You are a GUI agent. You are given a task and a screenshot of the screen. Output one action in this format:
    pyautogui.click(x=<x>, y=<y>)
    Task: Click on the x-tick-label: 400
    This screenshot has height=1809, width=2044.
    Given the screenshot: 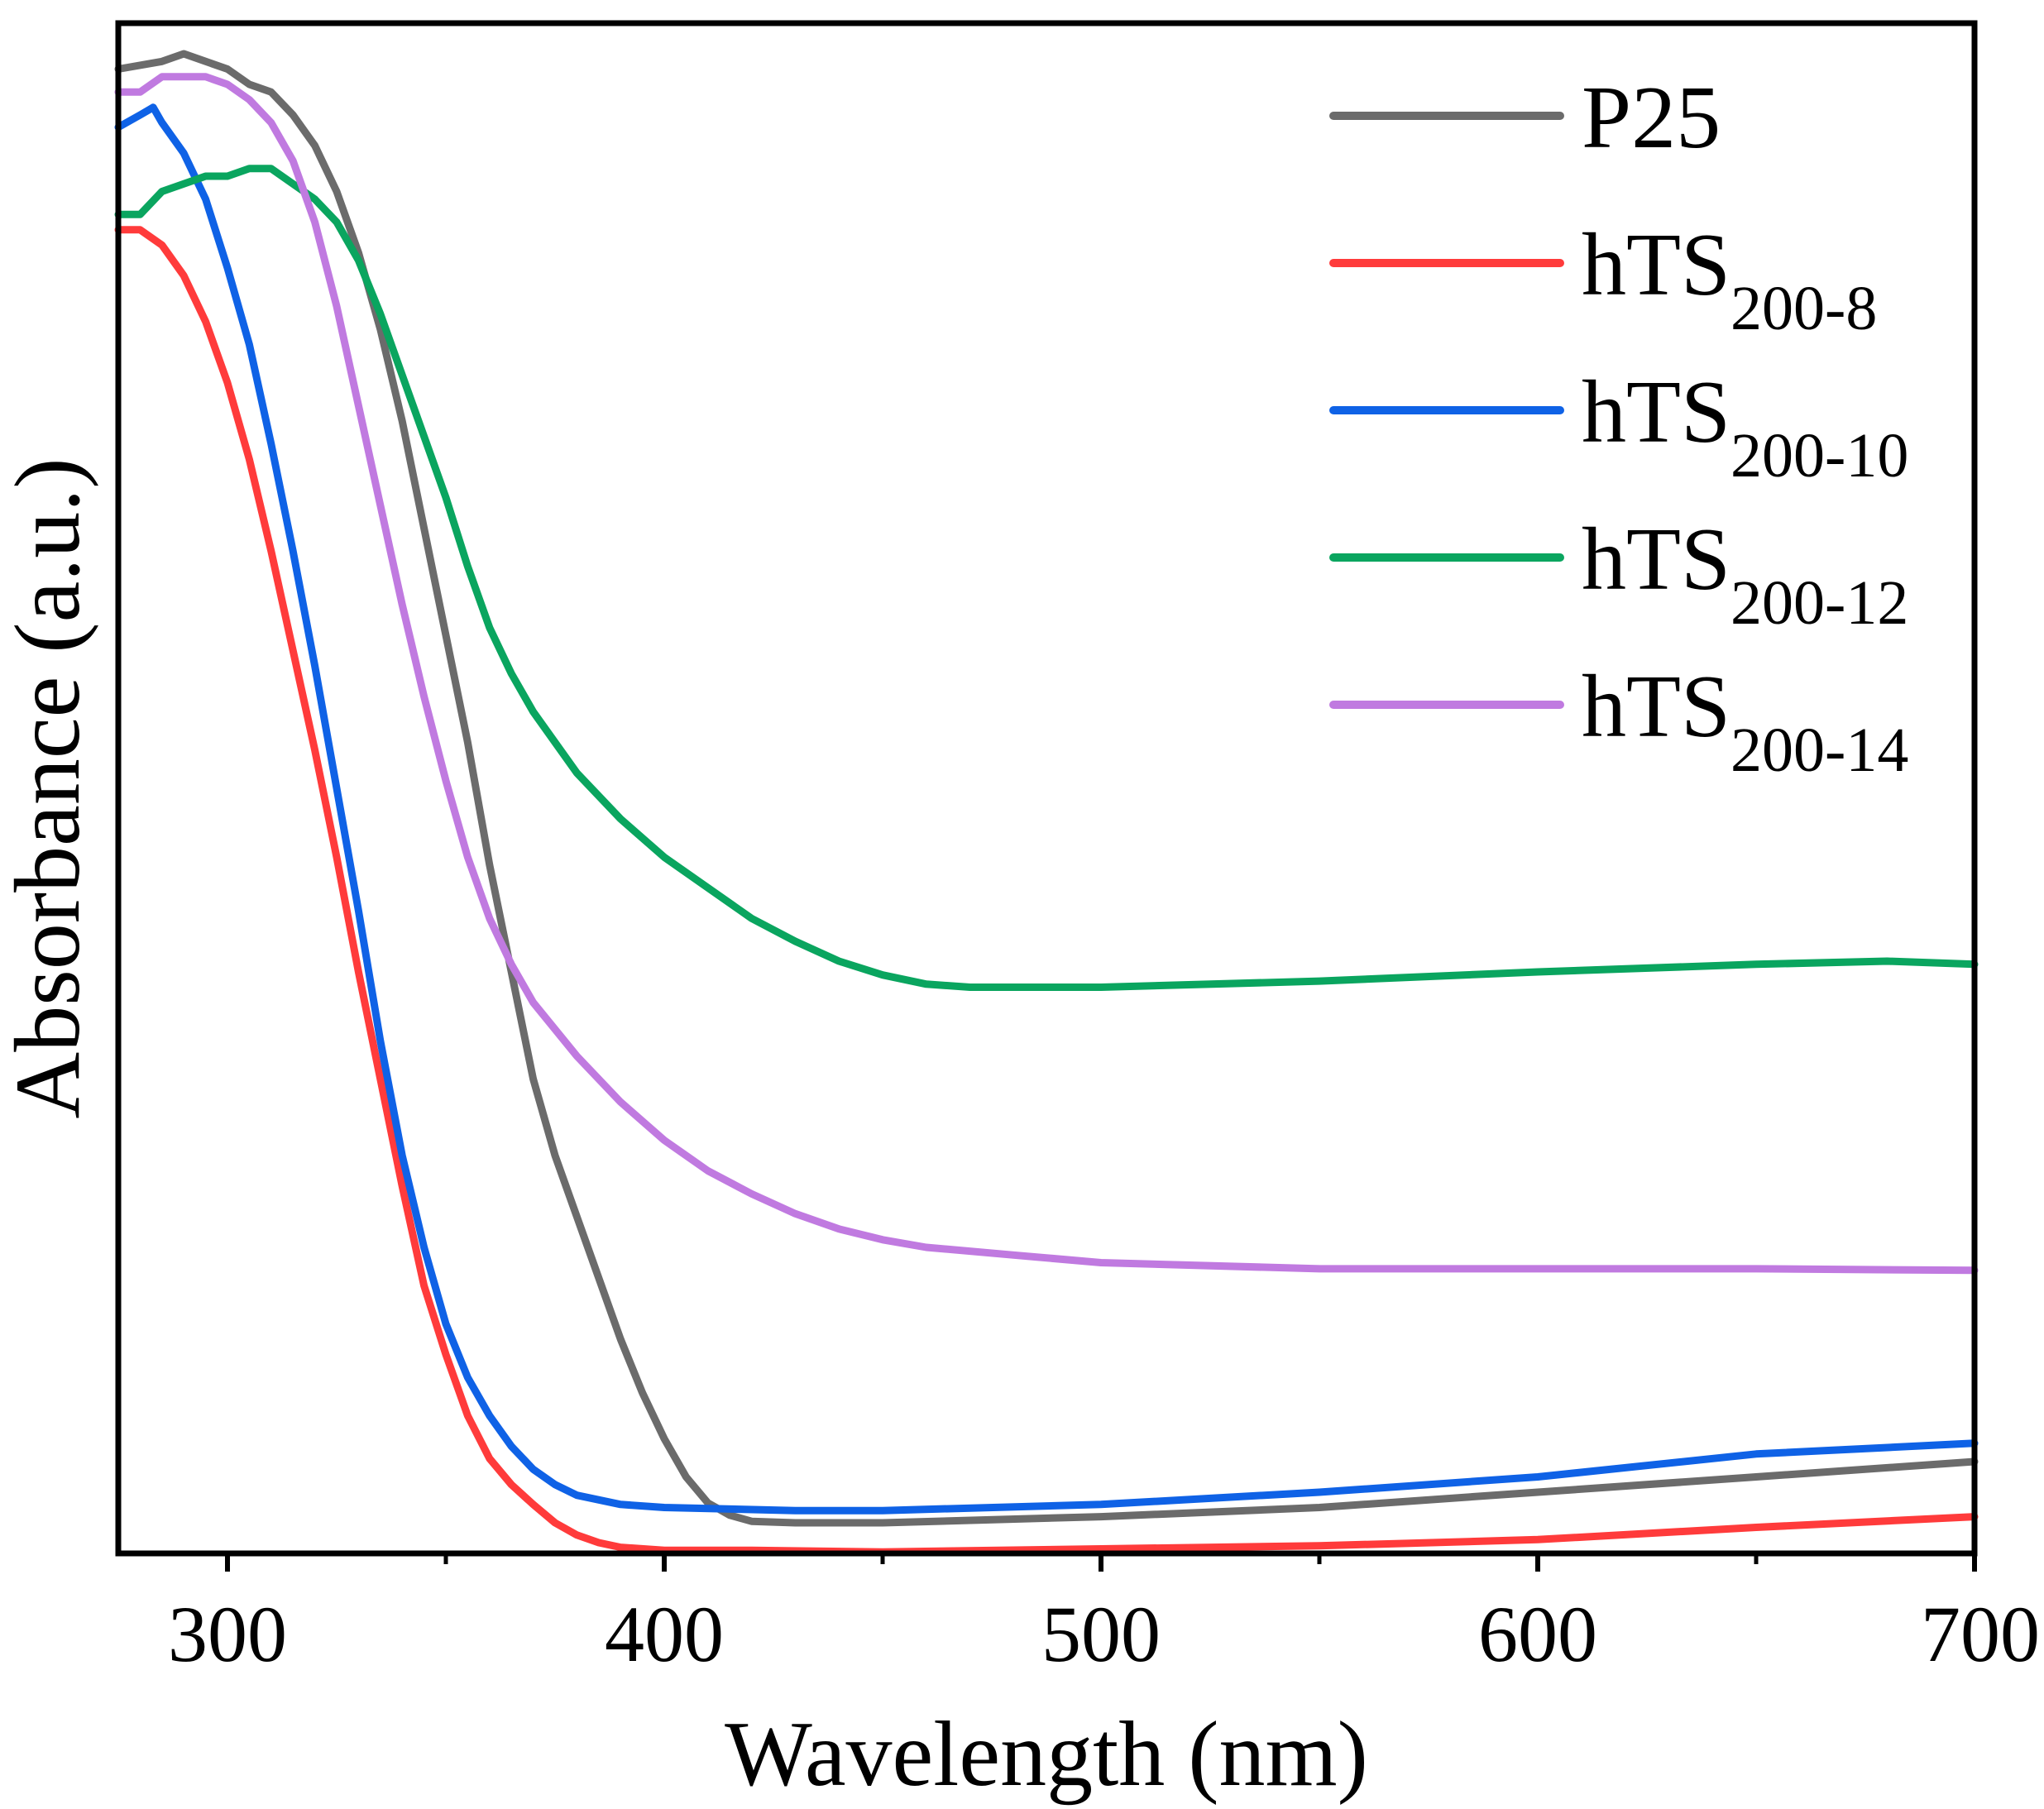 What is the action you would take?
    pyautogui.click(x=664, y=1634)
    